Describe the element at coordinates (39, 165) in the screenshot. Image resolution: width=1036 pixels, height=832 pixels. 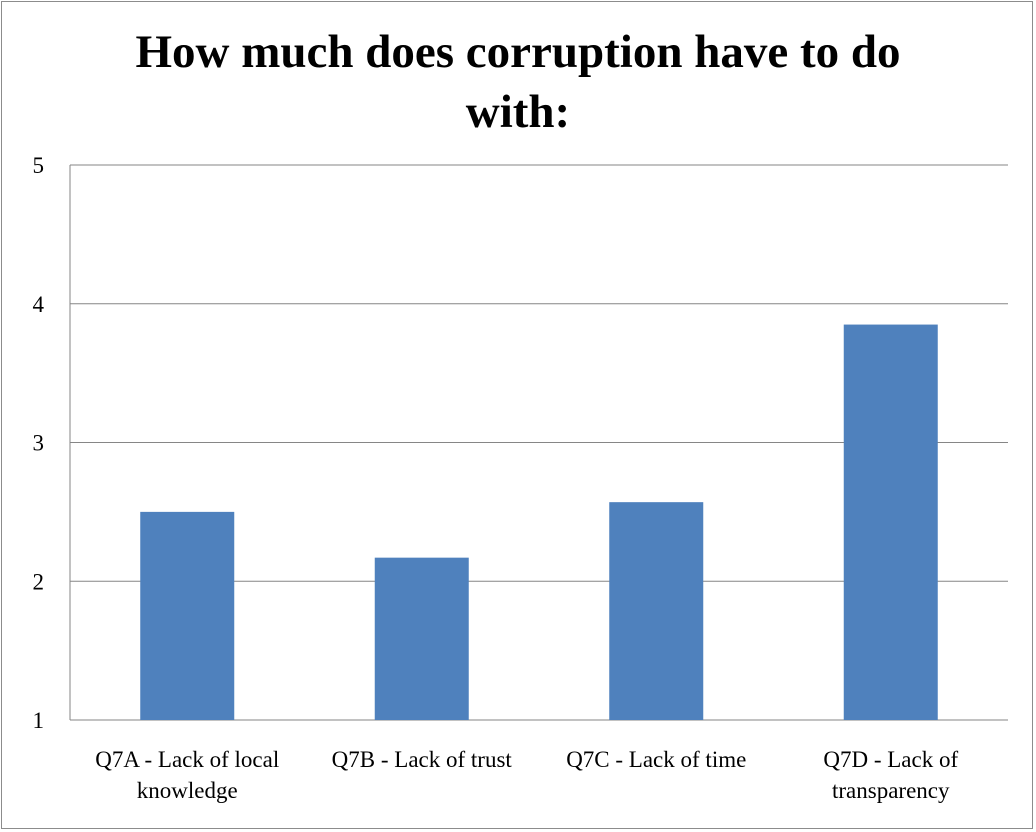
I see `y-tick-label: 5` at that location.